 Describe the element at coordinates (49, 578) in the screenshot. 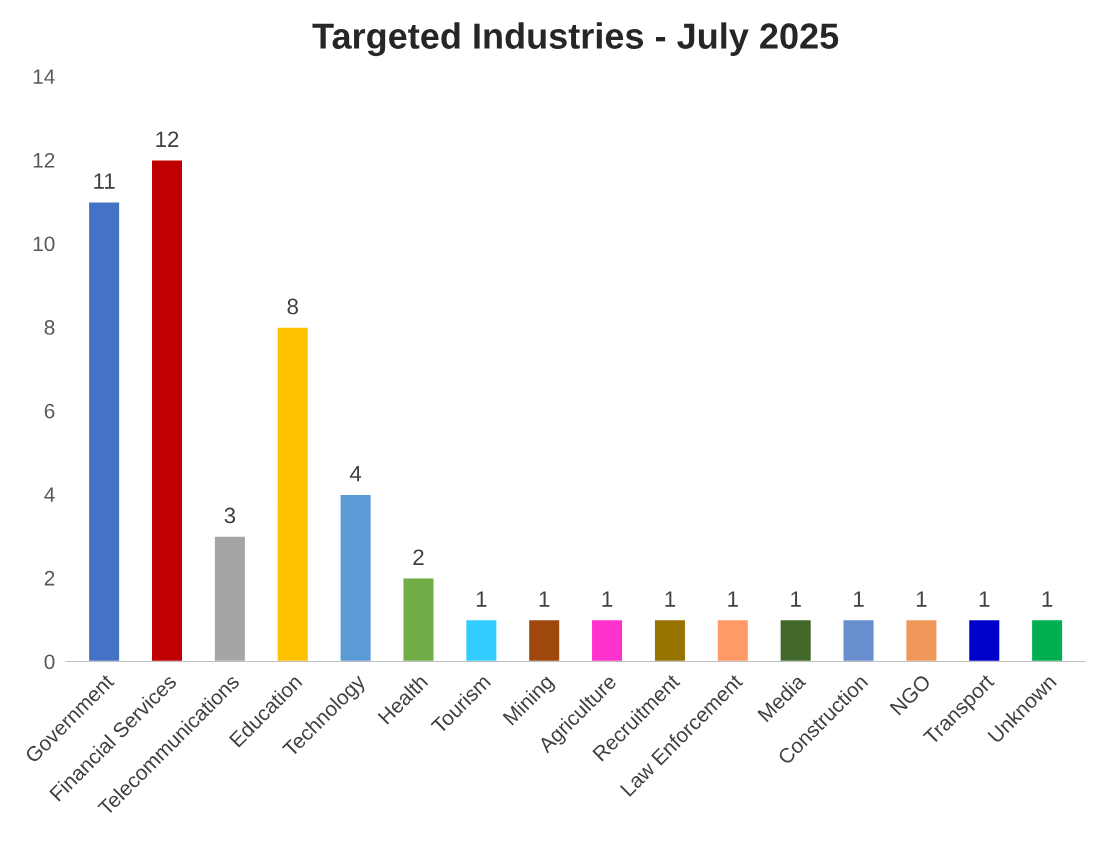

I see `y-tick-label: 2` at that location.